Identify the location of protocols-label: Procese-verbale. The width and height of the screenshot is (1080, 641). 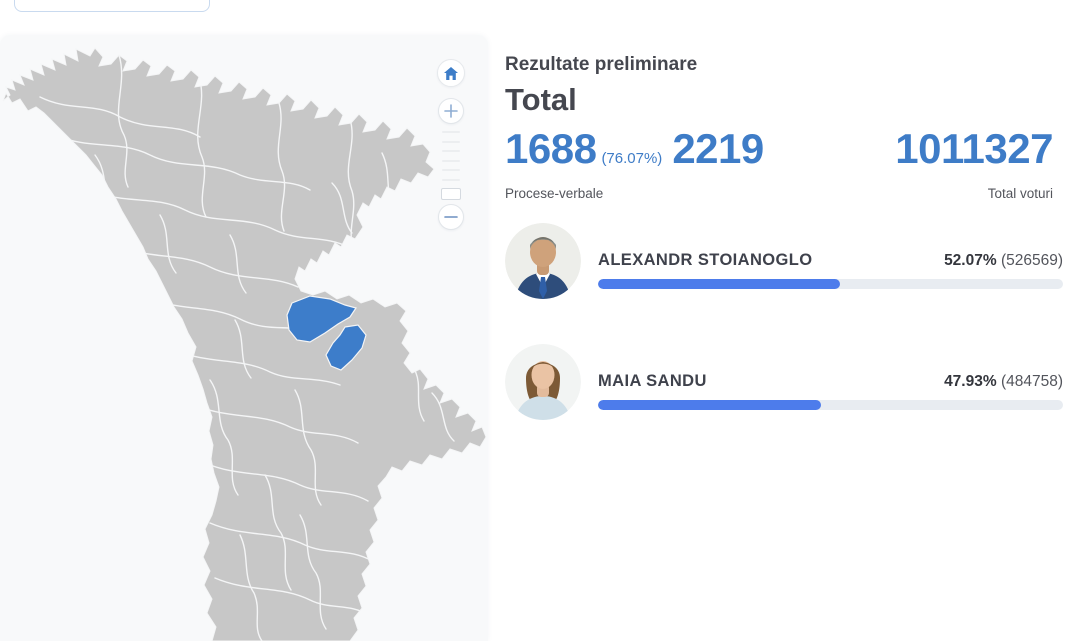
(554, 193).